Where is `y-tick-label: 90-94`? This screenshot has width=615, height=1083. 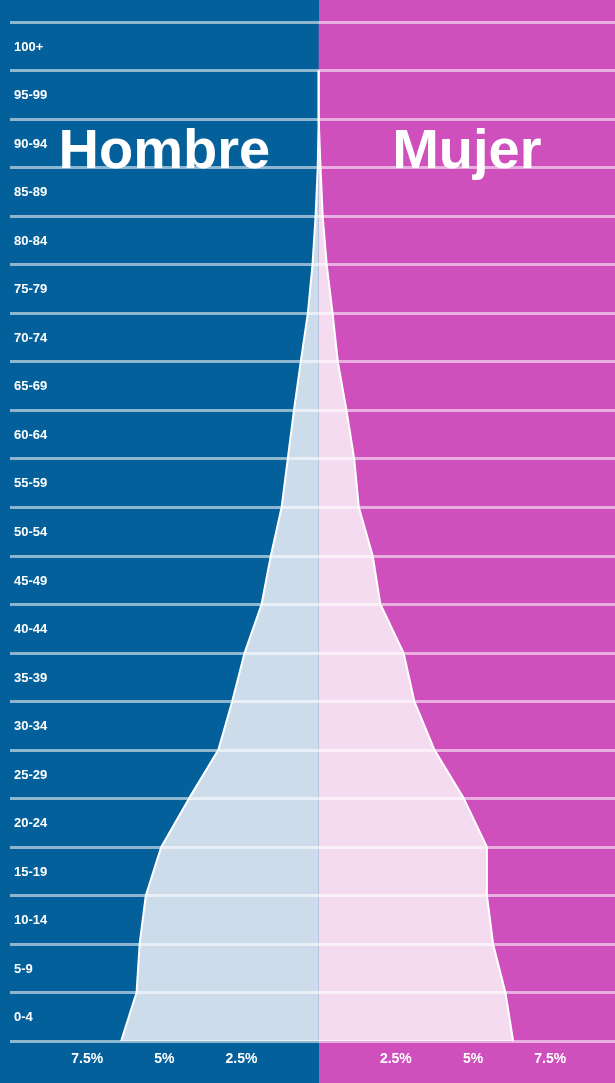
y-tick-label: 90-94 is located at coordinates (31, 143).